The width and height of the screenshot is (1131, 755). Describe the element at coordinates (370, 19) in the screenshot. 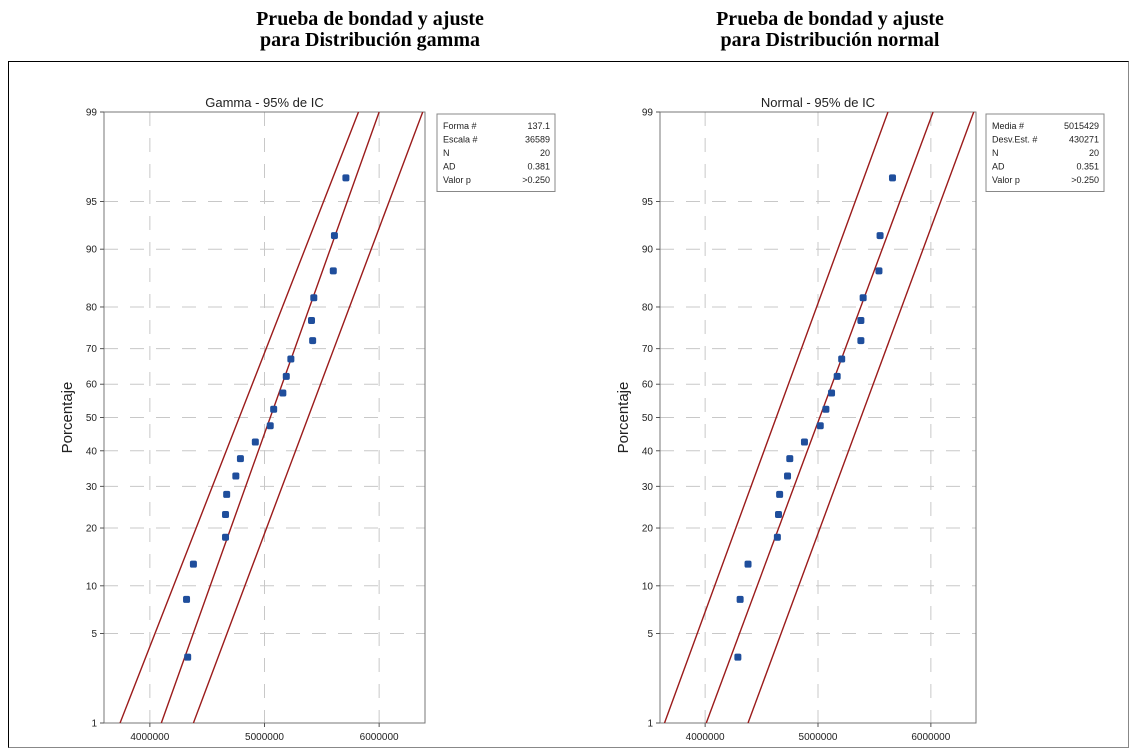

I see `heading-gamma-line1: Prueba de bondad y ajuste` at that location.